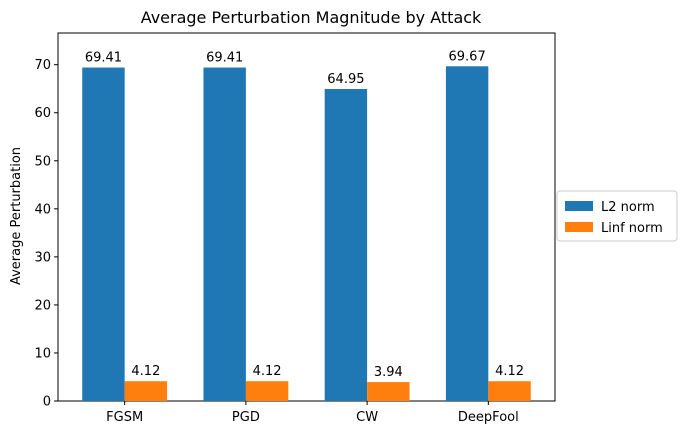 This screenshot has width=685, height=435. What do you see at coordinates (488, 417) in the screenshot?
I see `x-tick-label: DeepFool` at bounding box center [488, 417].